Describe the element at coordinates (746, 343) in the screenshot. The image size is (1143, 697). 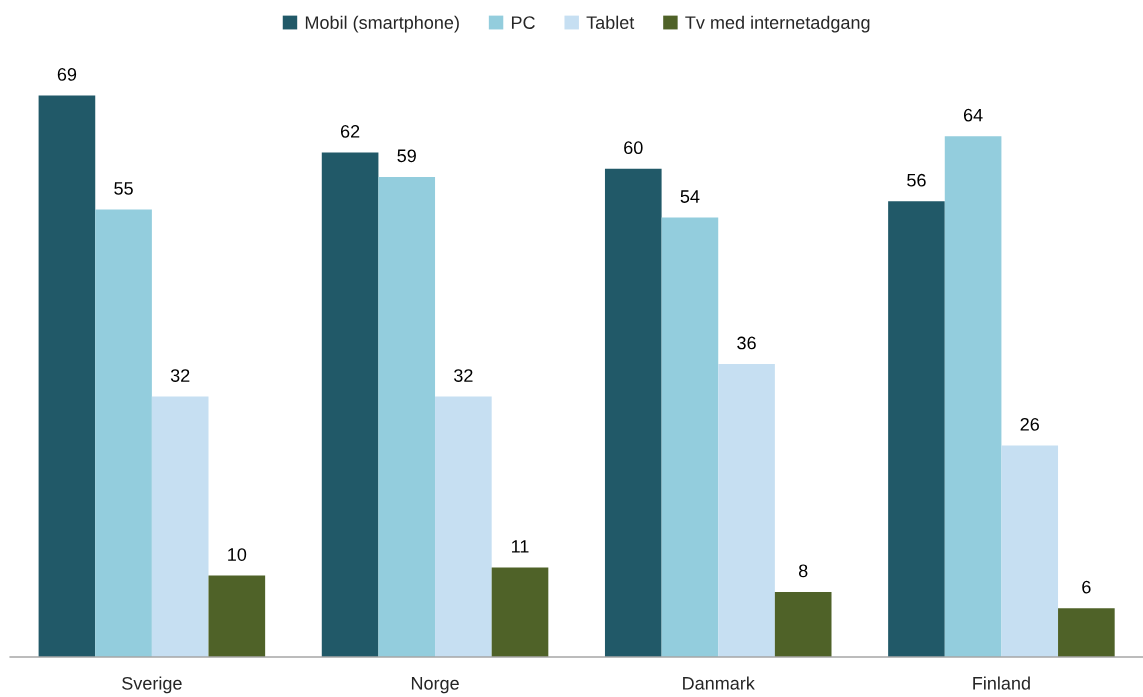
I see `data-label: 36` at that location.